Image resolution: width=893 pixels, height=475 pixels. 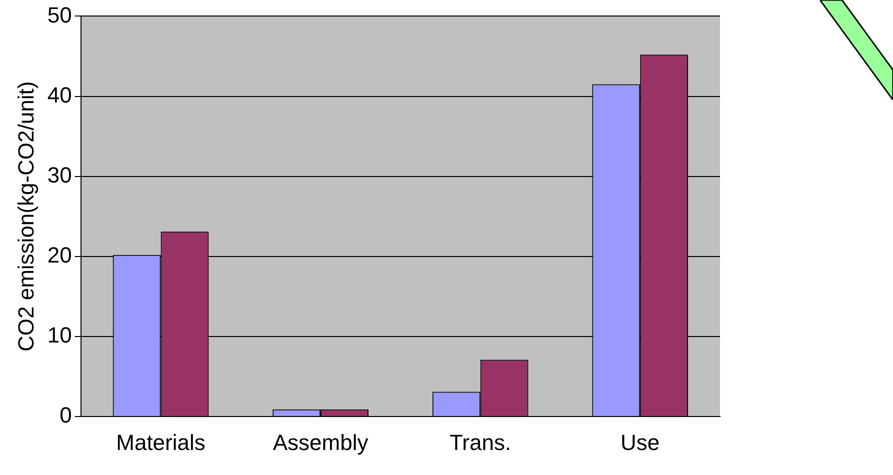 What do you see at coordinates (59, 95) in the screenshot?
I see `y-tick-label: 40` at bounding box center [59, 95].